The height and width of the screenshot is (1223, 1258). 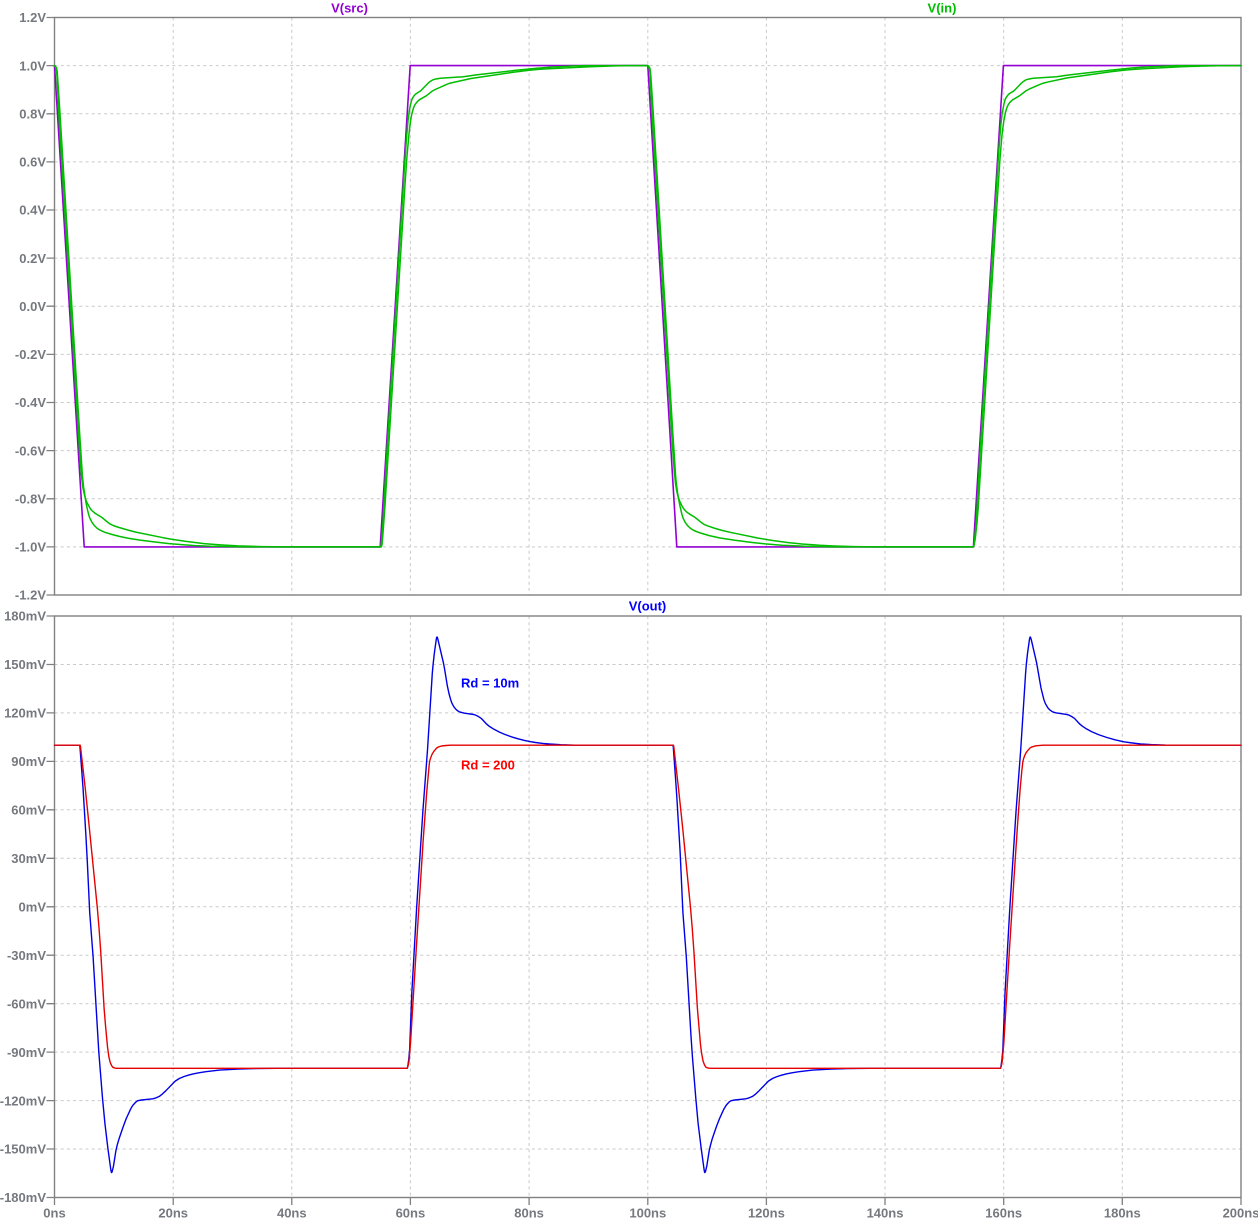 I want to click on svg-text: 160ns, so click(x=1003, y=1213).